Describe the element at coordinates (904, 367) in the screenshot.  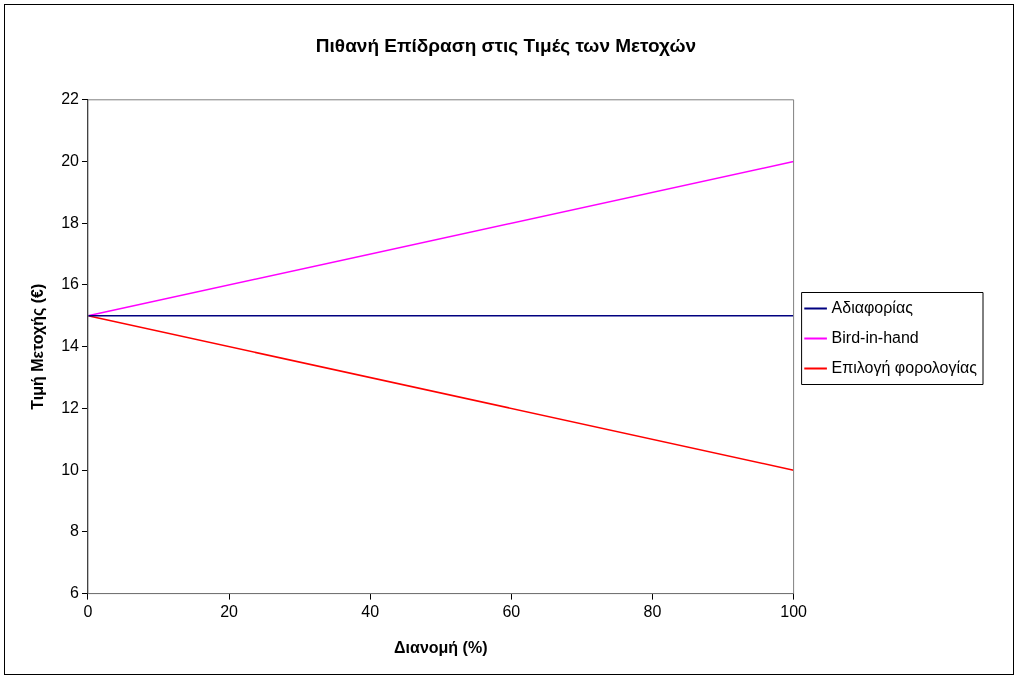
I see `legend-label: Επιλογή φορολογίας` at that location.